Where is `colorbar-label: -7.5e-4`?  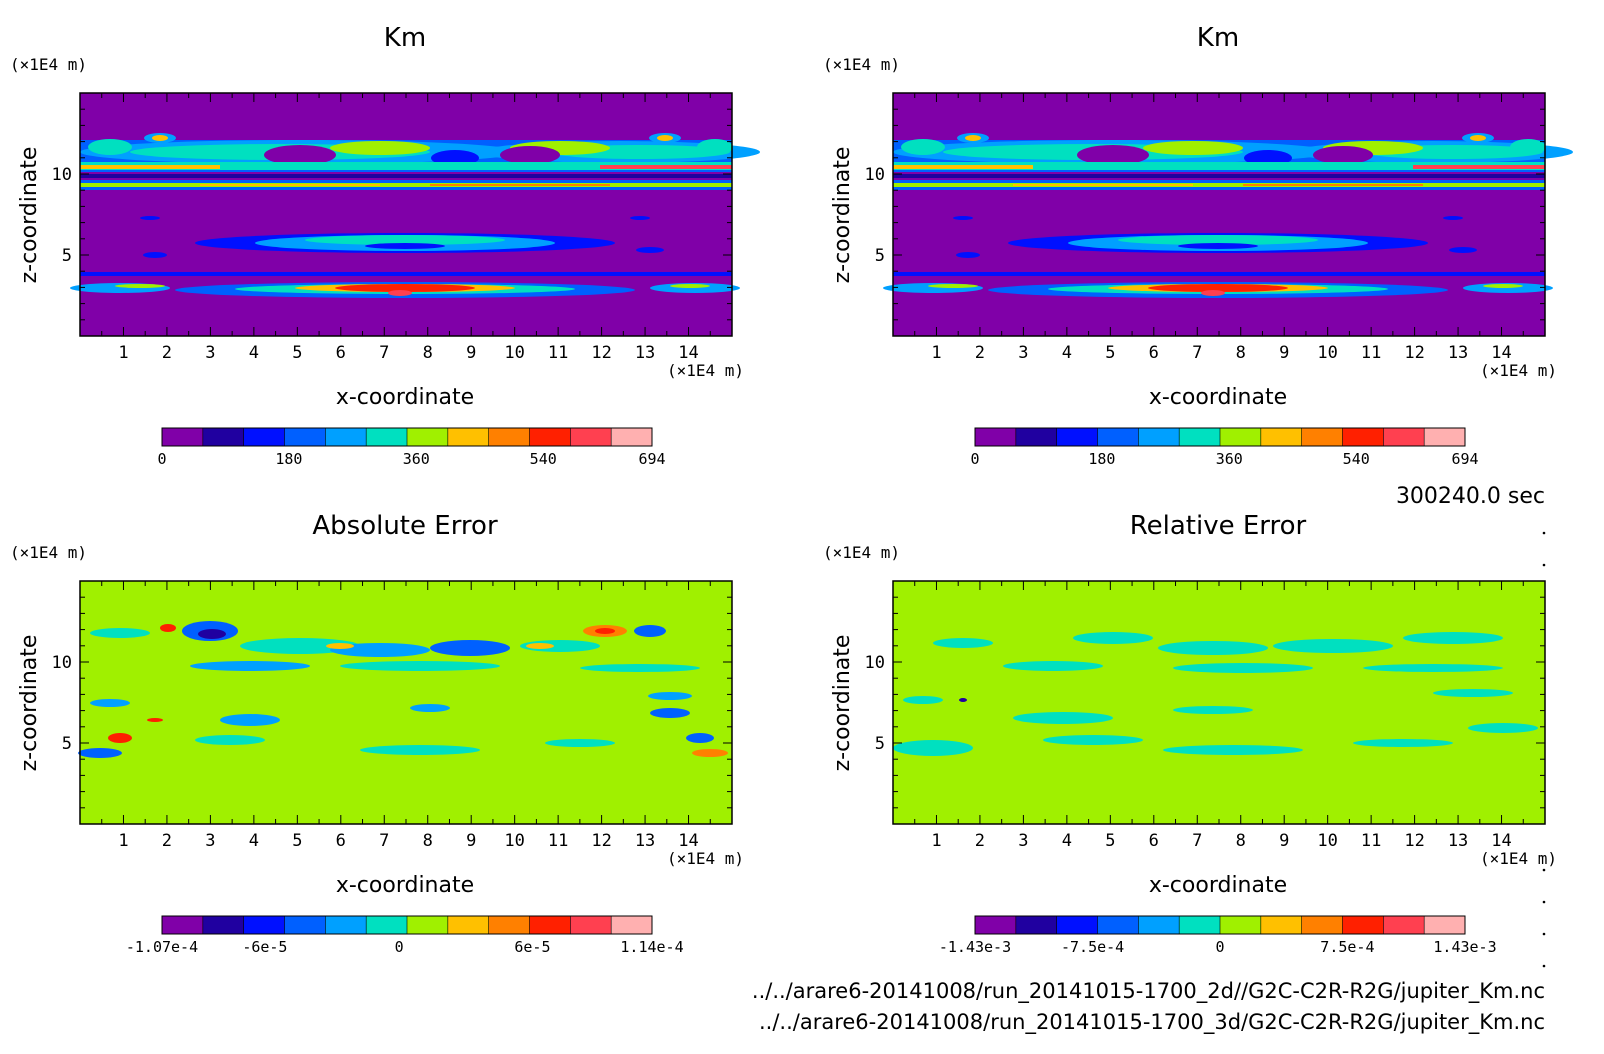
colorbar-label: -7.5e-4 is located at coordinates (1092, 947).